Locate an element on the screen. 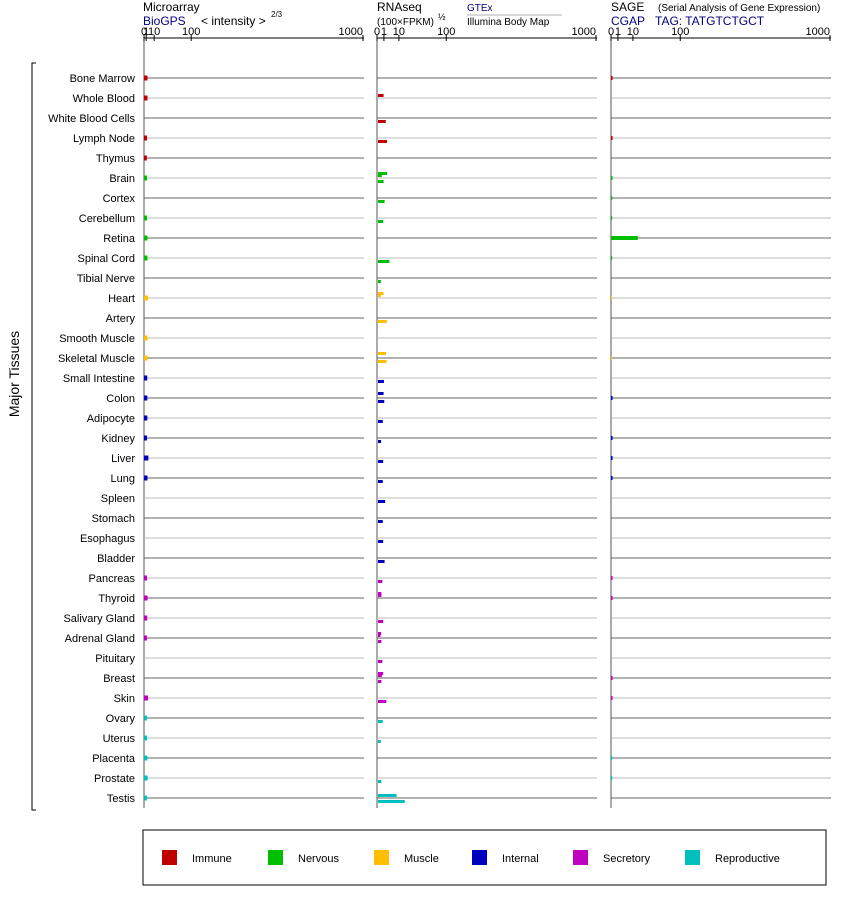 The height and width of the screenshot is (900, 842). tissue-bracket is located at coordinates (33, 436).